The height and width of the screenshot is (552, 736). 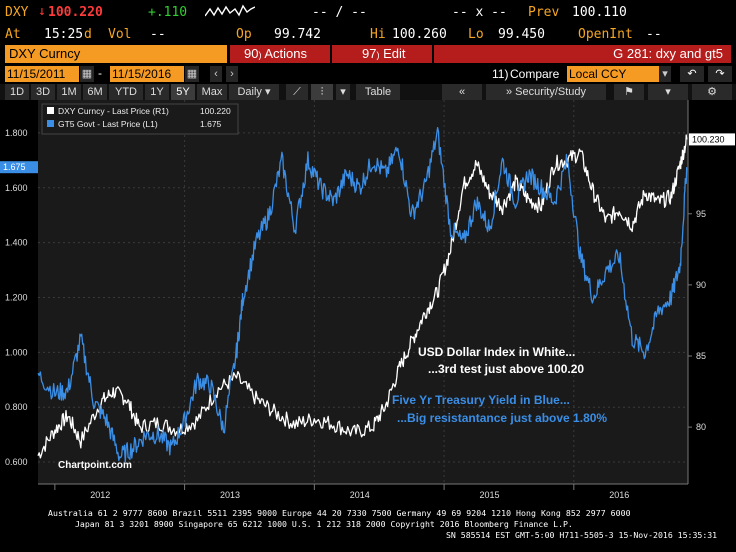 What do you see at coordinates (100, 495) in the screenshot?
I see `x-tick-label: 2012` at bounding box center [100, 495].